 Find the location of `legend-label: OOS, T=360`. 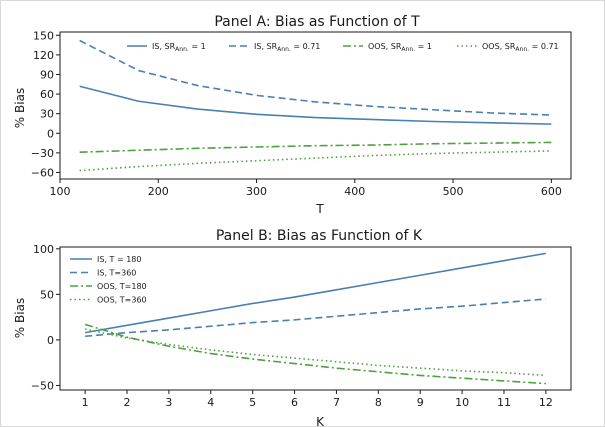

legend-label: OOS, T=360 is located at coordinates (122, 300).